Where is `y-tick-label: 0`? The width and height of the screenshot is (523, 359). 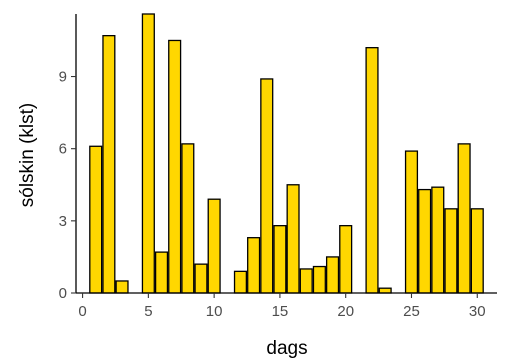 y-tick-label: 0 is located at coordinates (63, 293).